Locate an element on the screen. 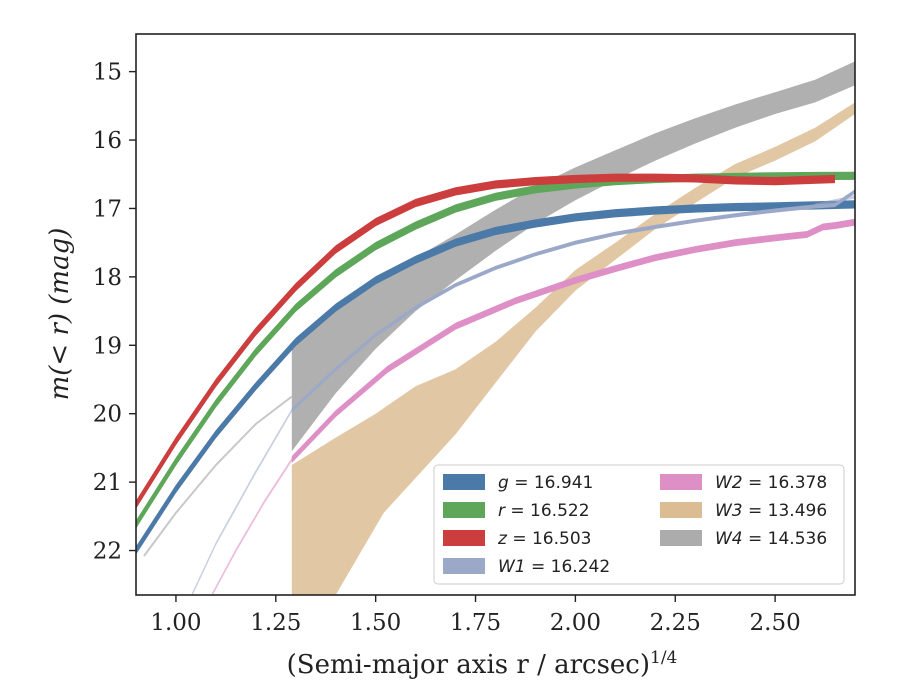 This screenshot has width=900, height=700. legend-label-w3: W3 = 13.496 is located at coordinates (771, 511).